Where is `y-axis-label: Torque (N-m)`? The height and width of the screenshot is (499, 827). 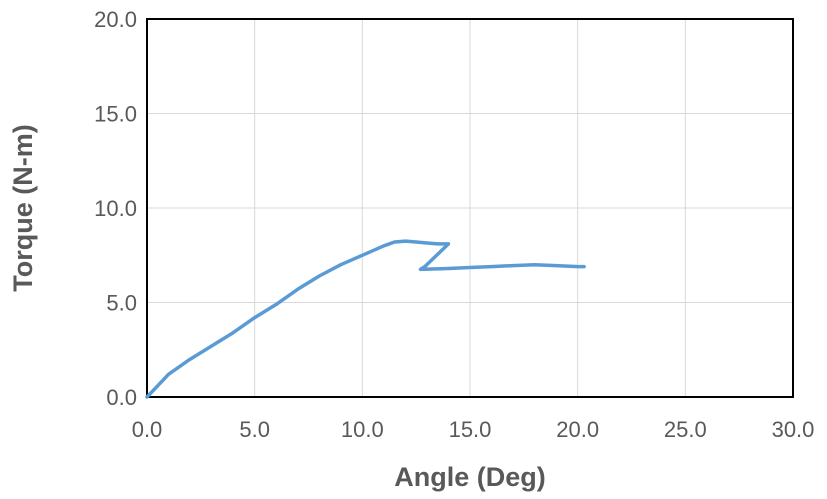 y-axis-label: Torque (N-m) is located at coordinates (23, 207).